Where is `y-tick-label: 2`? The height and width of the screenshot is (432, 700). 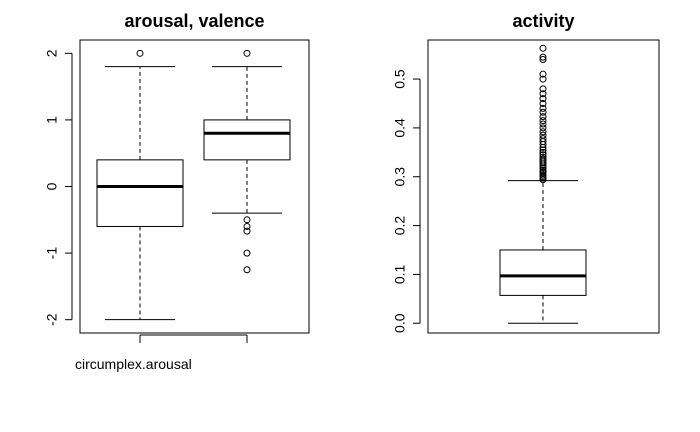
y-tick-label: 2 is located at coordinates (52, 53).